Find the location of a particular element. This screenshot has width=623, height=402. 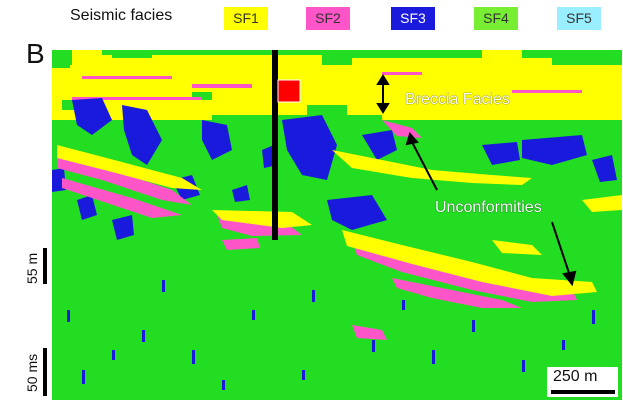

depth-scale-bar is located at coordinates (45, 266).